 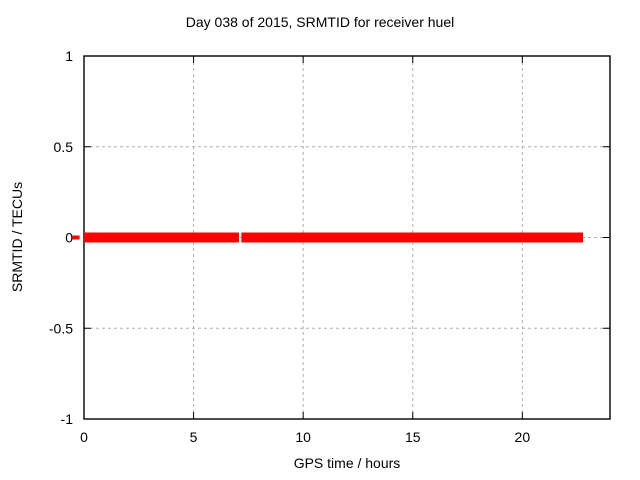 I want to click on x-axis-label: GPS time / hours, so click(x=347, y=463).